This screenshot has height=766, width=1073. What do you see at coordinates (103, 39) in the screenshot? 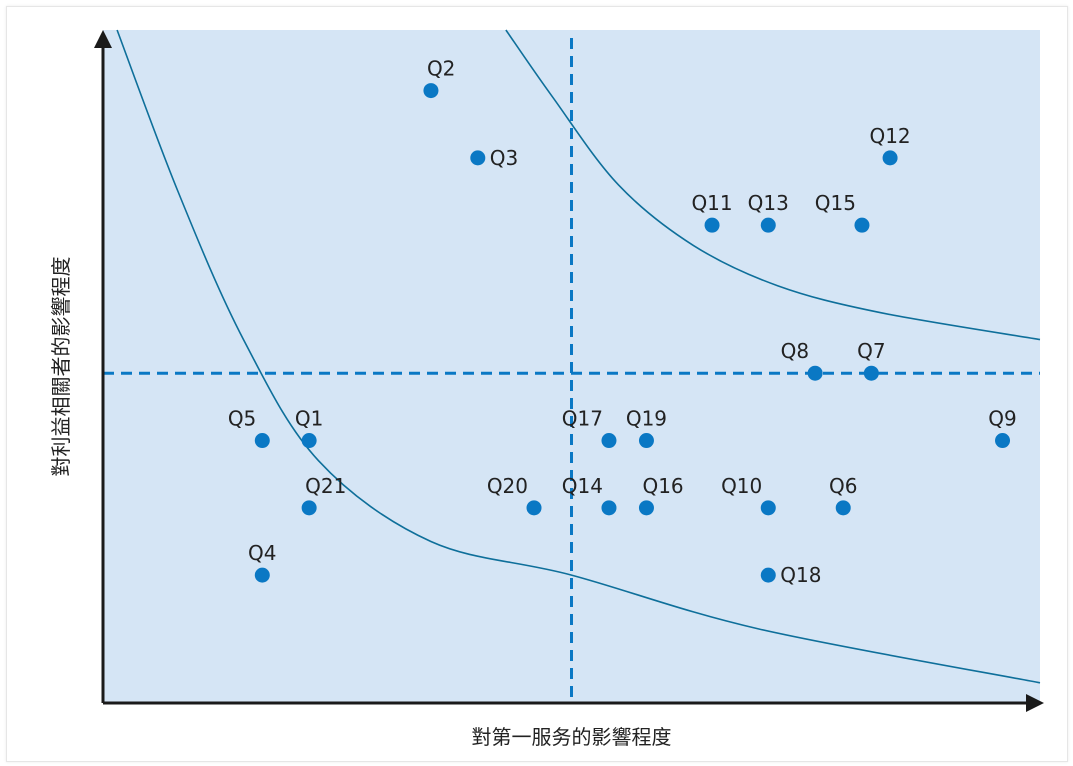
I see `y-axis-arrow` at bounding box center [103, 39].